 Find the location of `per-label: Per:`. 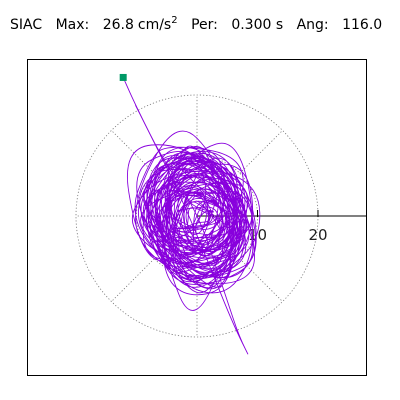

per-label: Per: is located at coordinates (204, 25).